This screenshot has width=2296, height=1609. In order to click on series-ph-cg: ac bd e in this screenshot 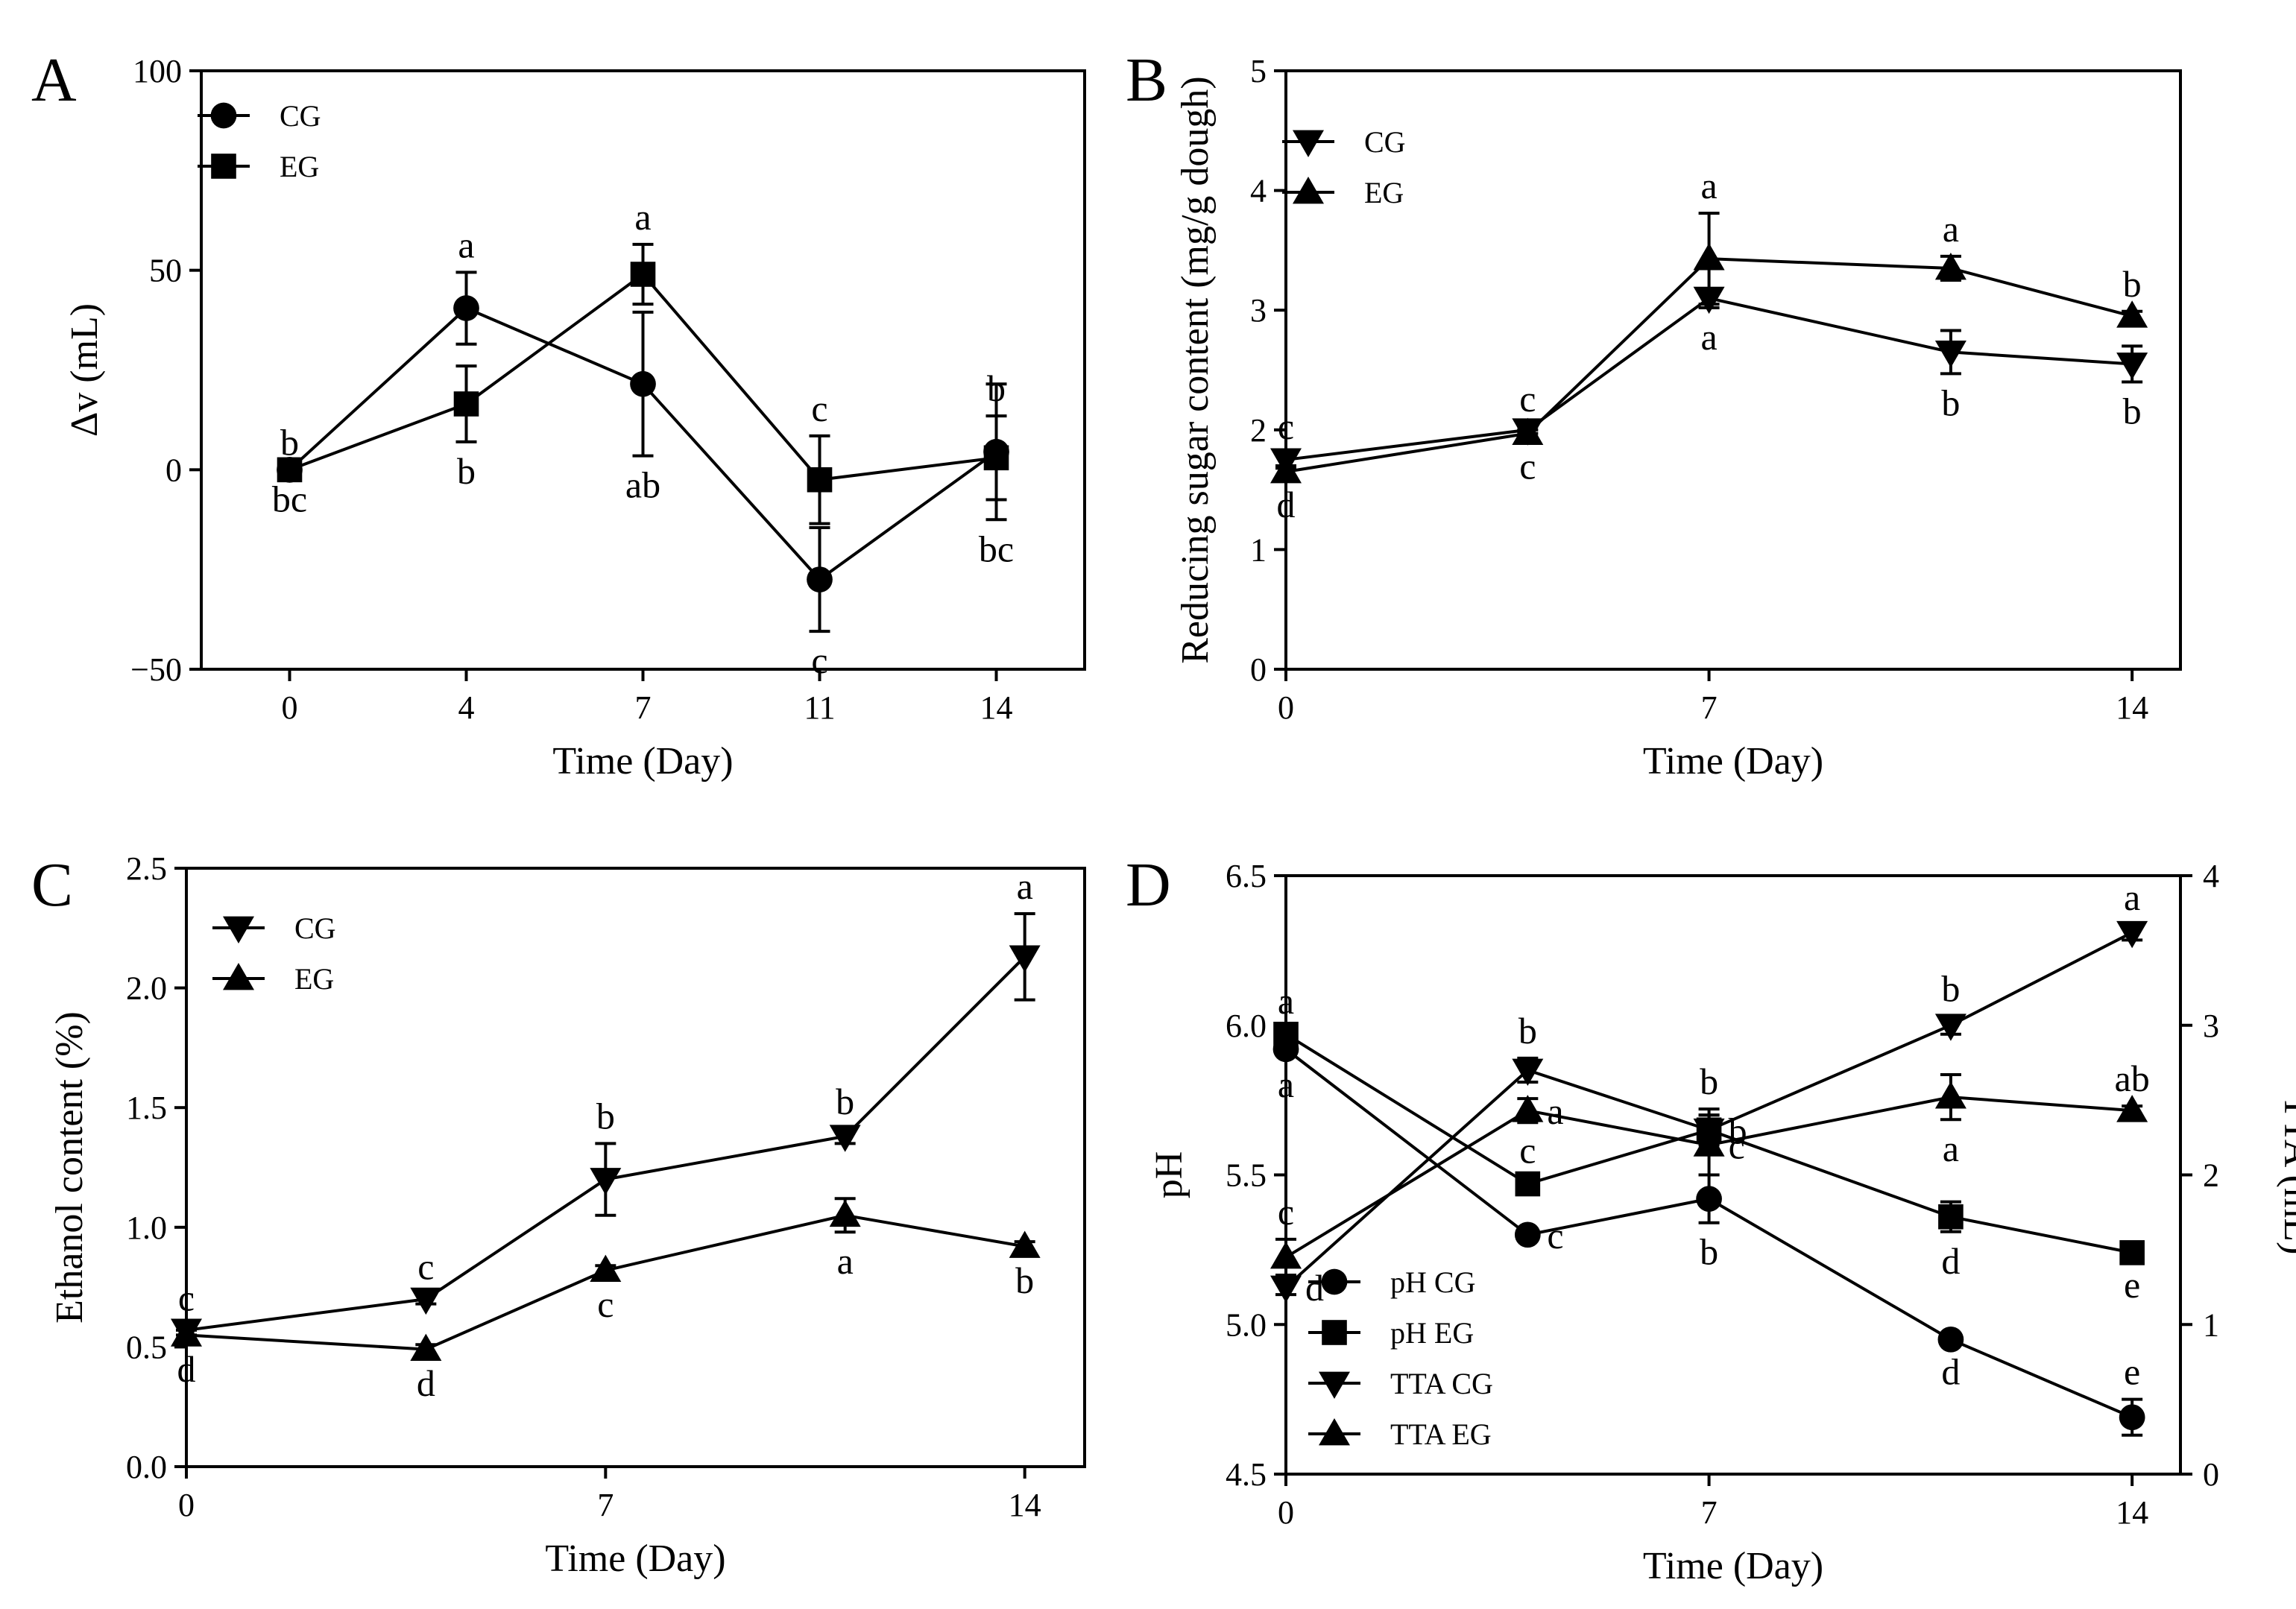, I will do `click(1709, 1236)`.